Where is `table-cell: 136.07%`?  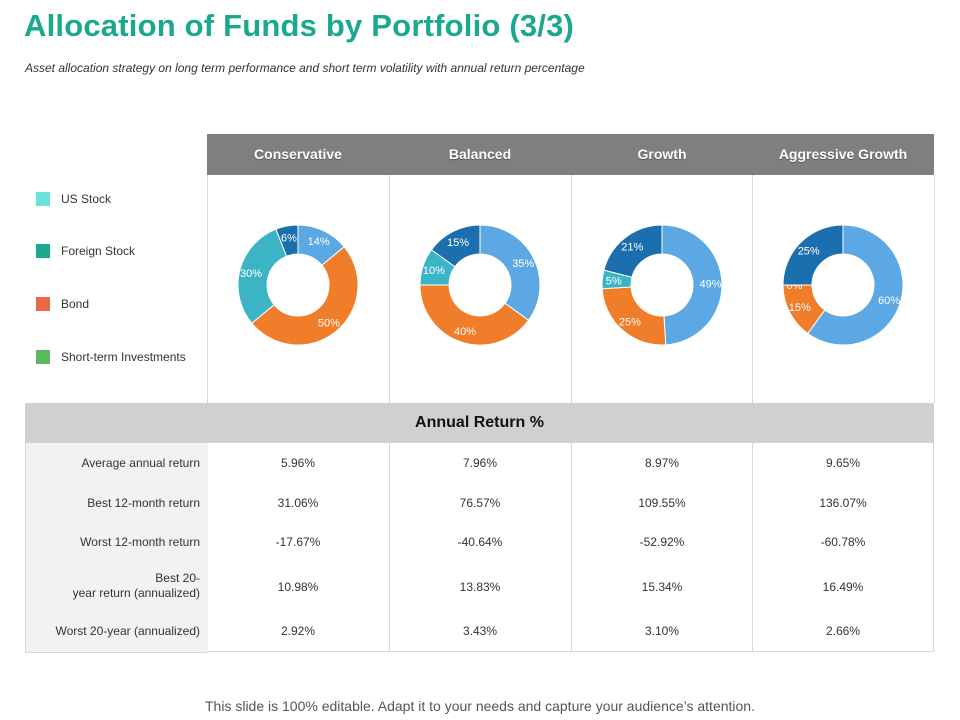
table-cell: 136.07% is located at coordinates (843, 503).